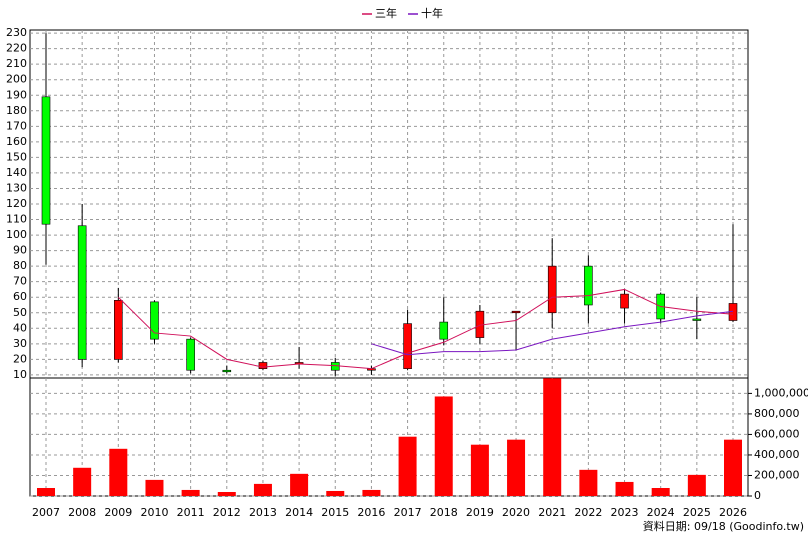  Describe the element at coordinates (20, 358) in the screenshot. I see `y-tick-label: 20` at that location.